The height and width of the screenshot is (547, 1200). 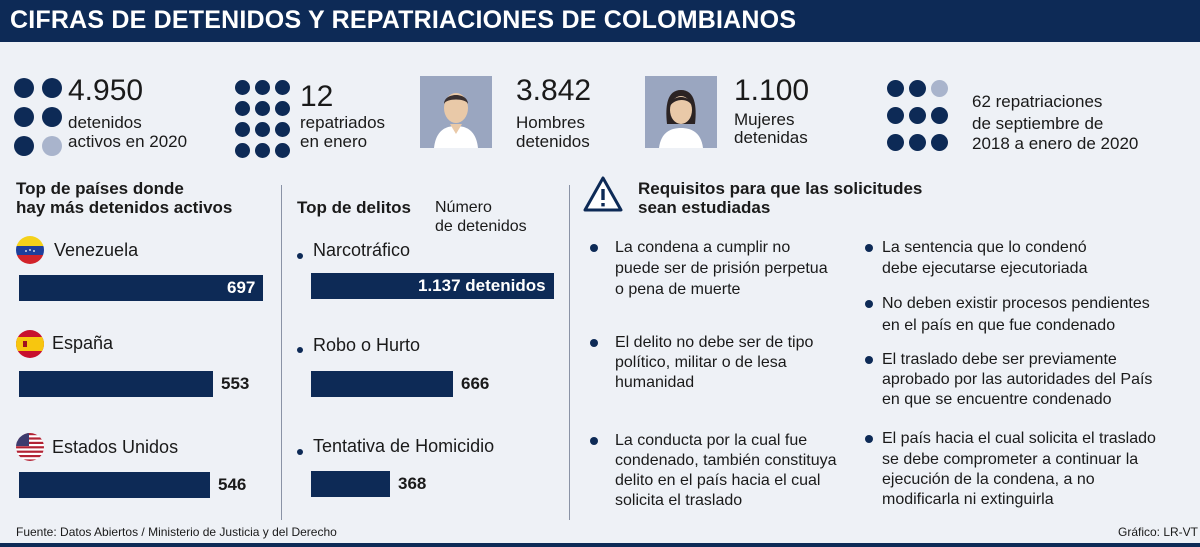 What do you see at coordinates (984, 247) in the screenshot?
I see `requirement-line: La sentencia que lo condenó` at bounding box center [984, 247].